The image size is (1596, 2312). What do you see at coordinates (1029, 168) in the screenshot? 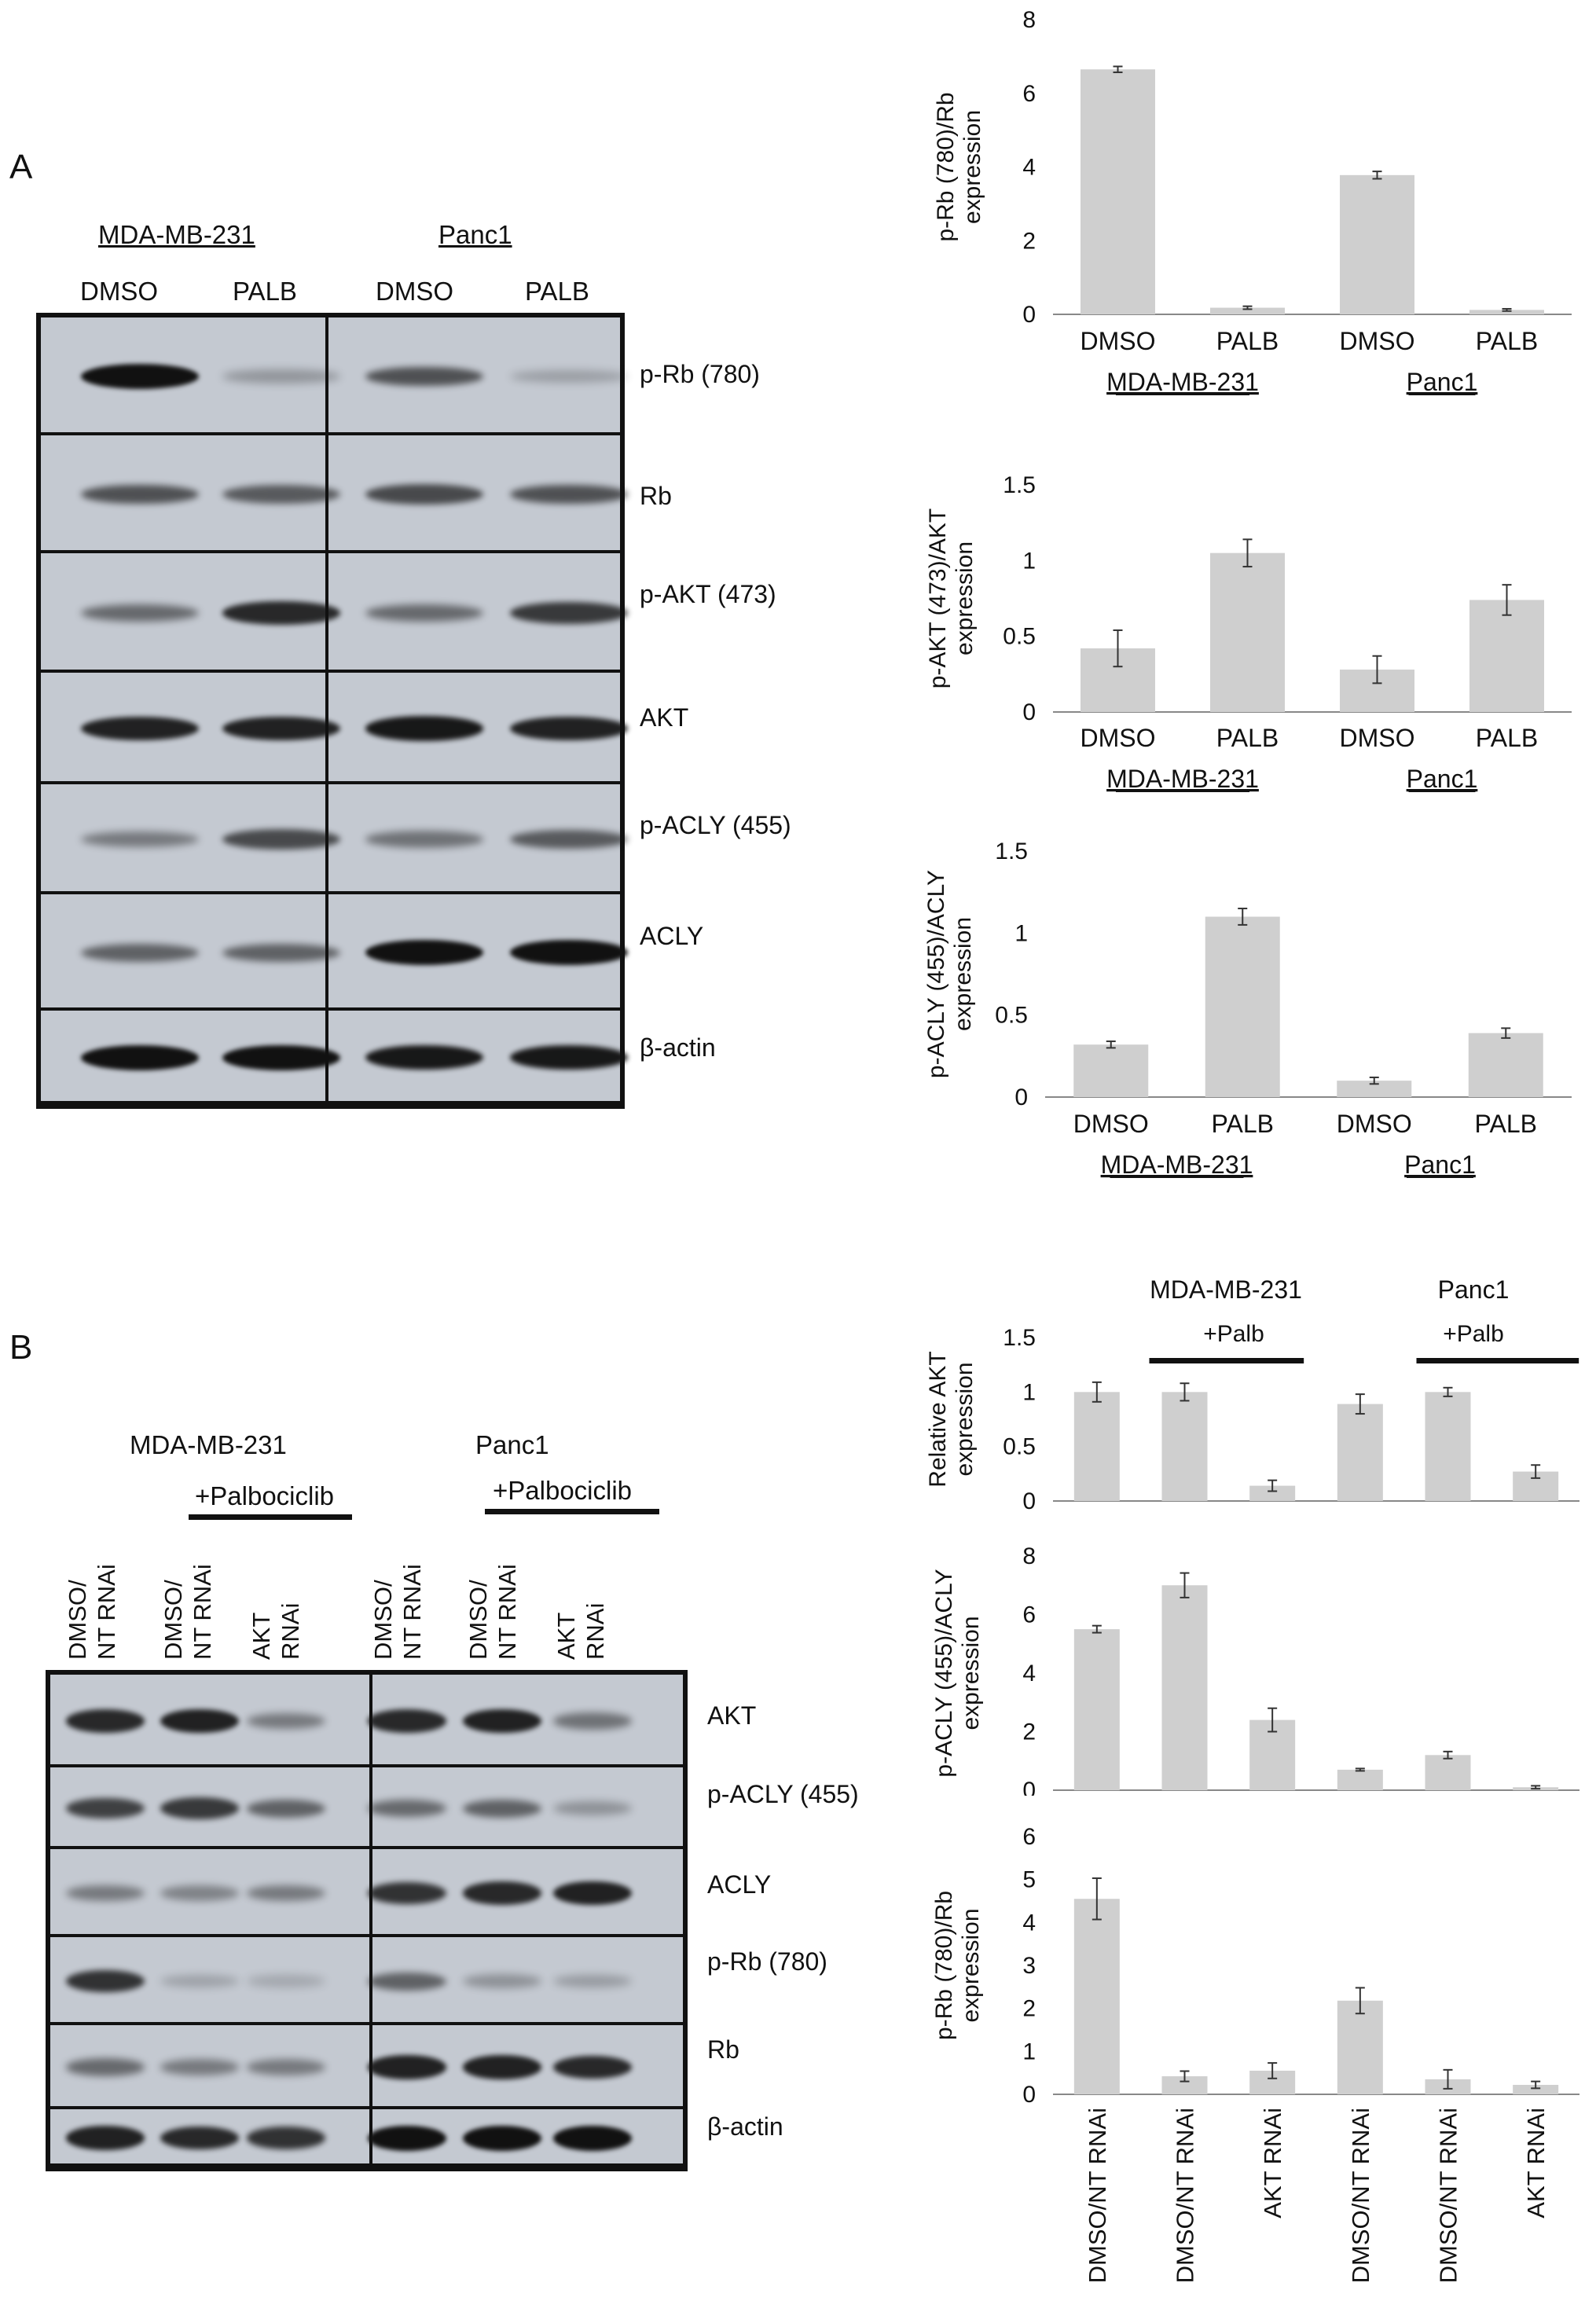
I see `y-tick-label: 4` at bounding box center [1029, 168].